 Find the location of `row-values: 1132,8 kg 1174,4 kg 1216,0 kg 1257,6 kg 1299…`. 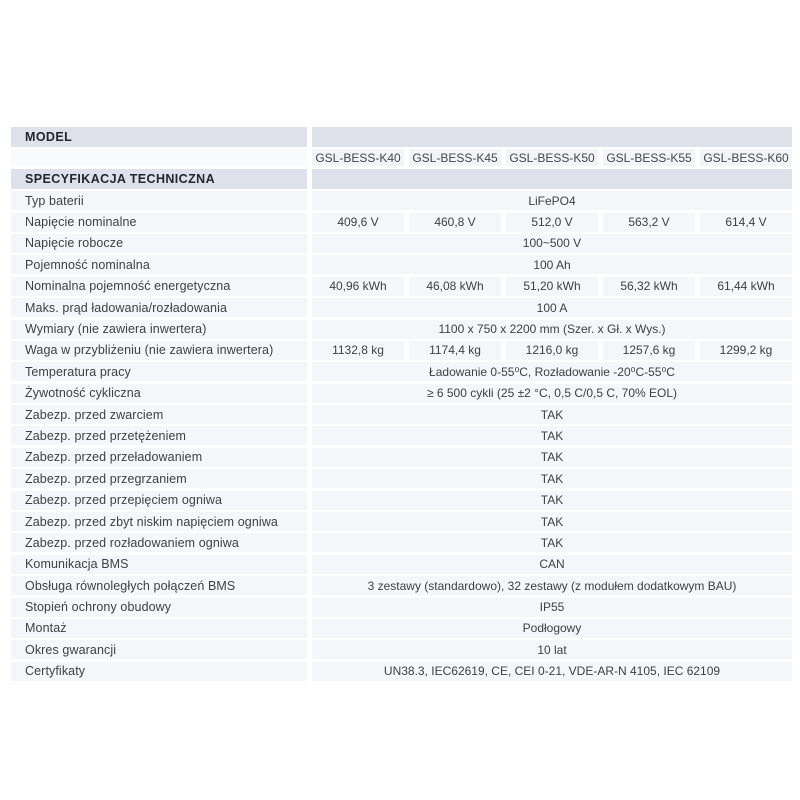

row-values: 1132,8 kg 1174,4 kg 1216,0 kg 1257,6 kg 1299… is located at coordinates (552, 350).